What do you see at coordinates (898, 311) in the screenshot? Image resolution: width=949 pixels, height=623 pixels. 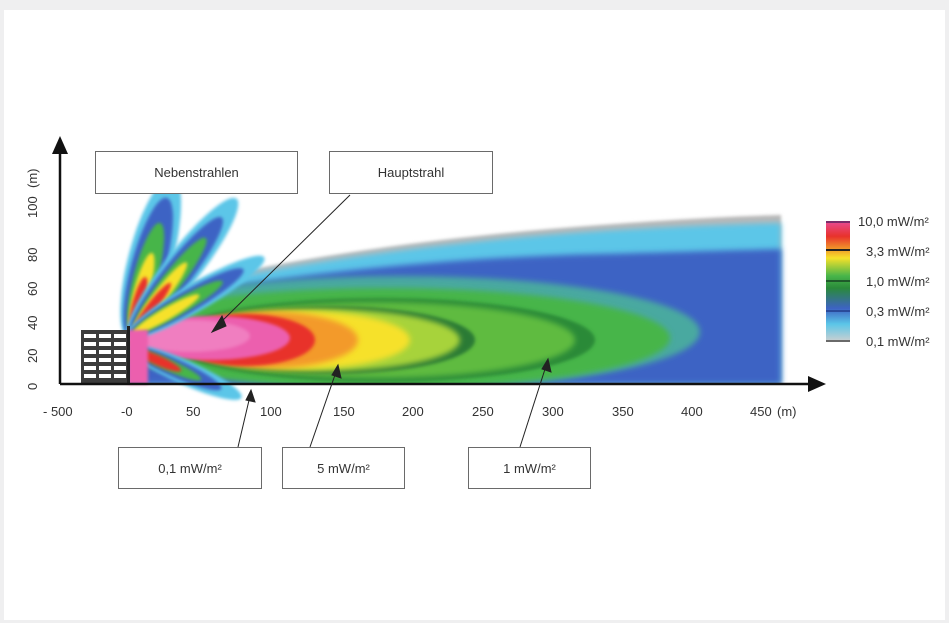 I see `legend-entry: 0,3 mW/m²` at bounding box center [898, 311].